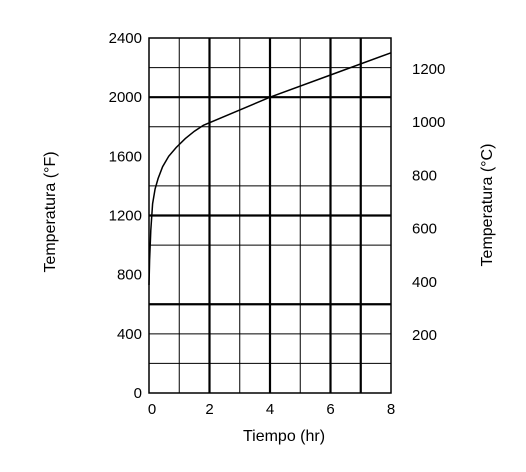 The image size is (526, 472). I want to click on x-tick-label: 4, so click(270, 409).